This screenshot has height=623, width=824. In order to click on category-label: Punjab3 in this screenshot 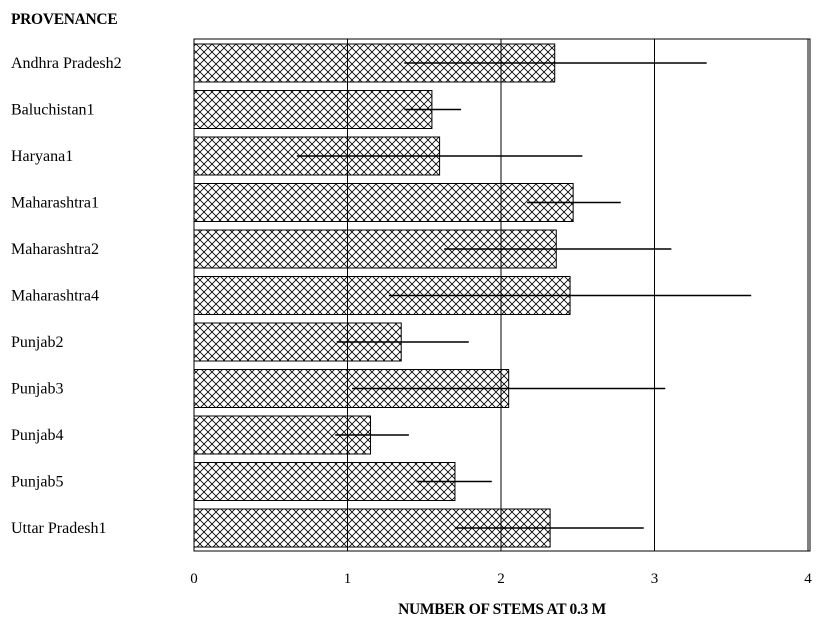, I will do `click(37, 389)`.